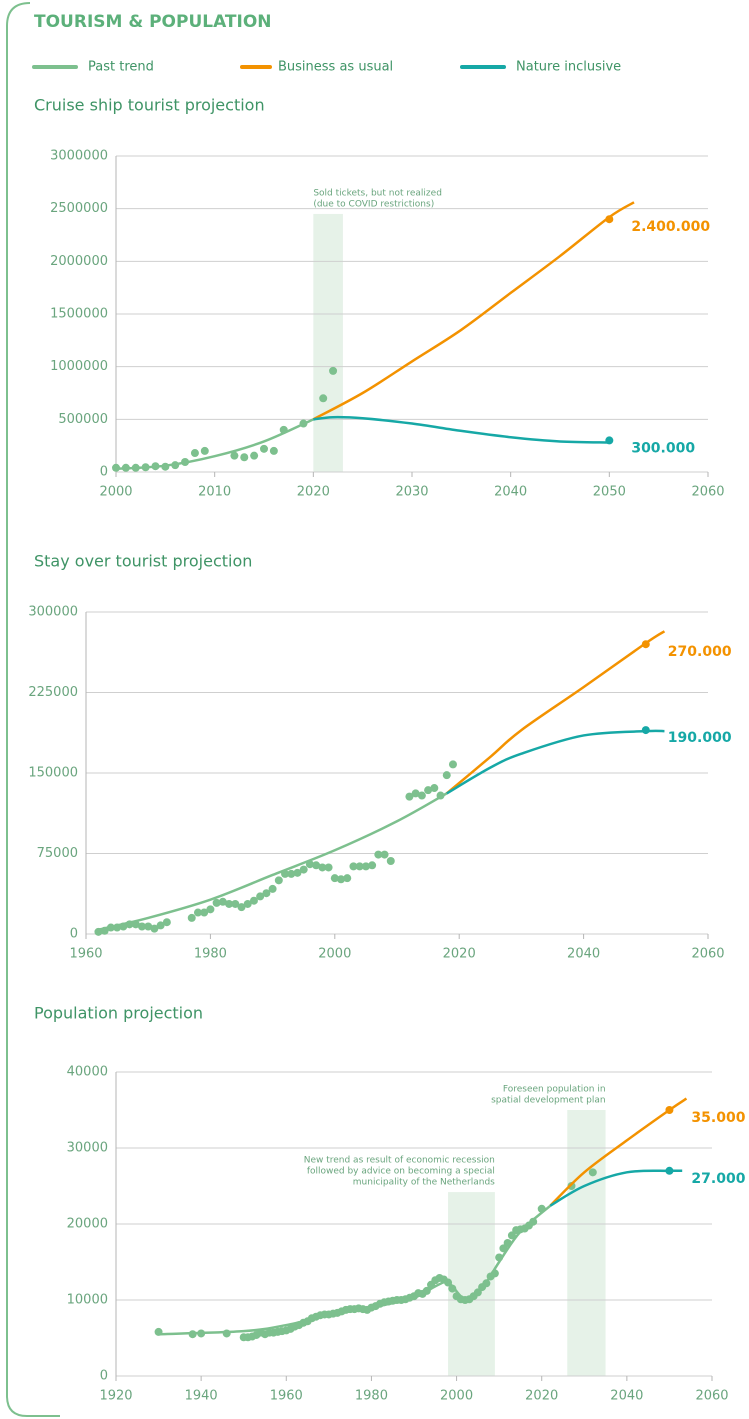 This screenshot has width=749, height=1419. What do you see at coordinates (83, 419) in the screenshot?
I see `y-tick-label: 500000` at bounding box center [83, 419].